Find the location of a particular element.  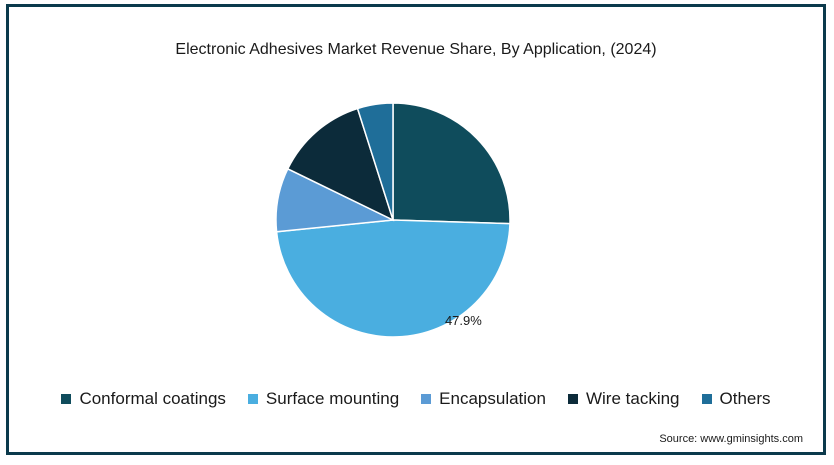

legend-item-others: Others is located at coordinates (736, 399).